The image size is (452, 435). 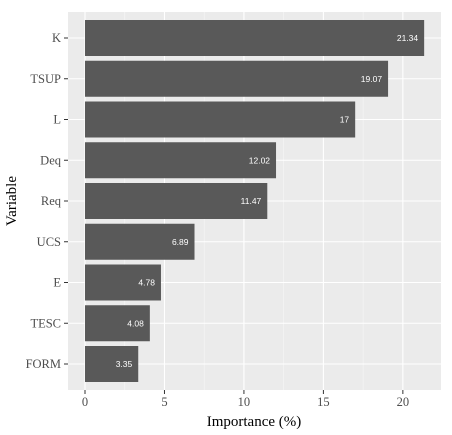 I want to click on x-tick-label: 0, so click(x=85, y=402).